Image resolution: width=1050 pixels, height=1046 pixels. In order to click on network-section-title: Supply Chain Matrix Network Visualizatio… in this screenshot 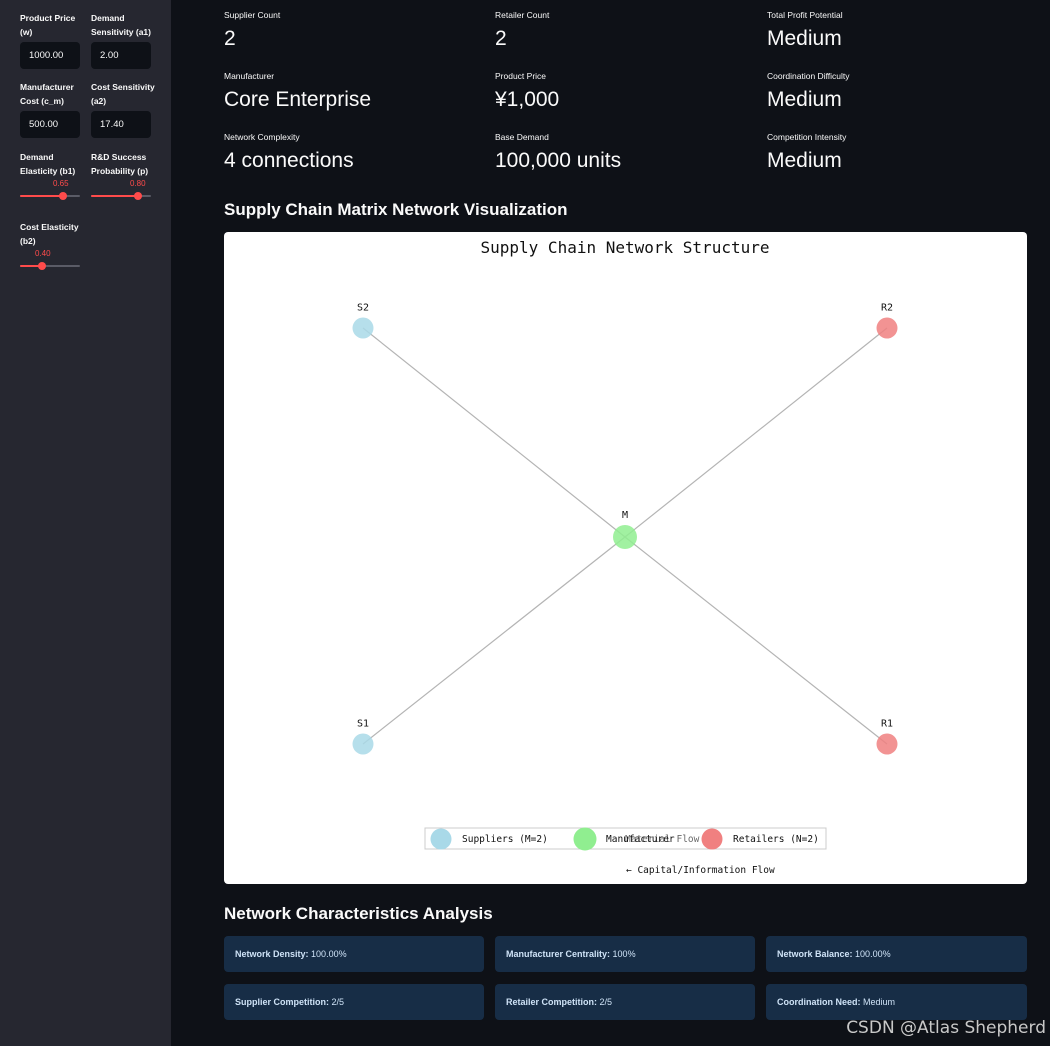, I will do `click(396, 209)`.